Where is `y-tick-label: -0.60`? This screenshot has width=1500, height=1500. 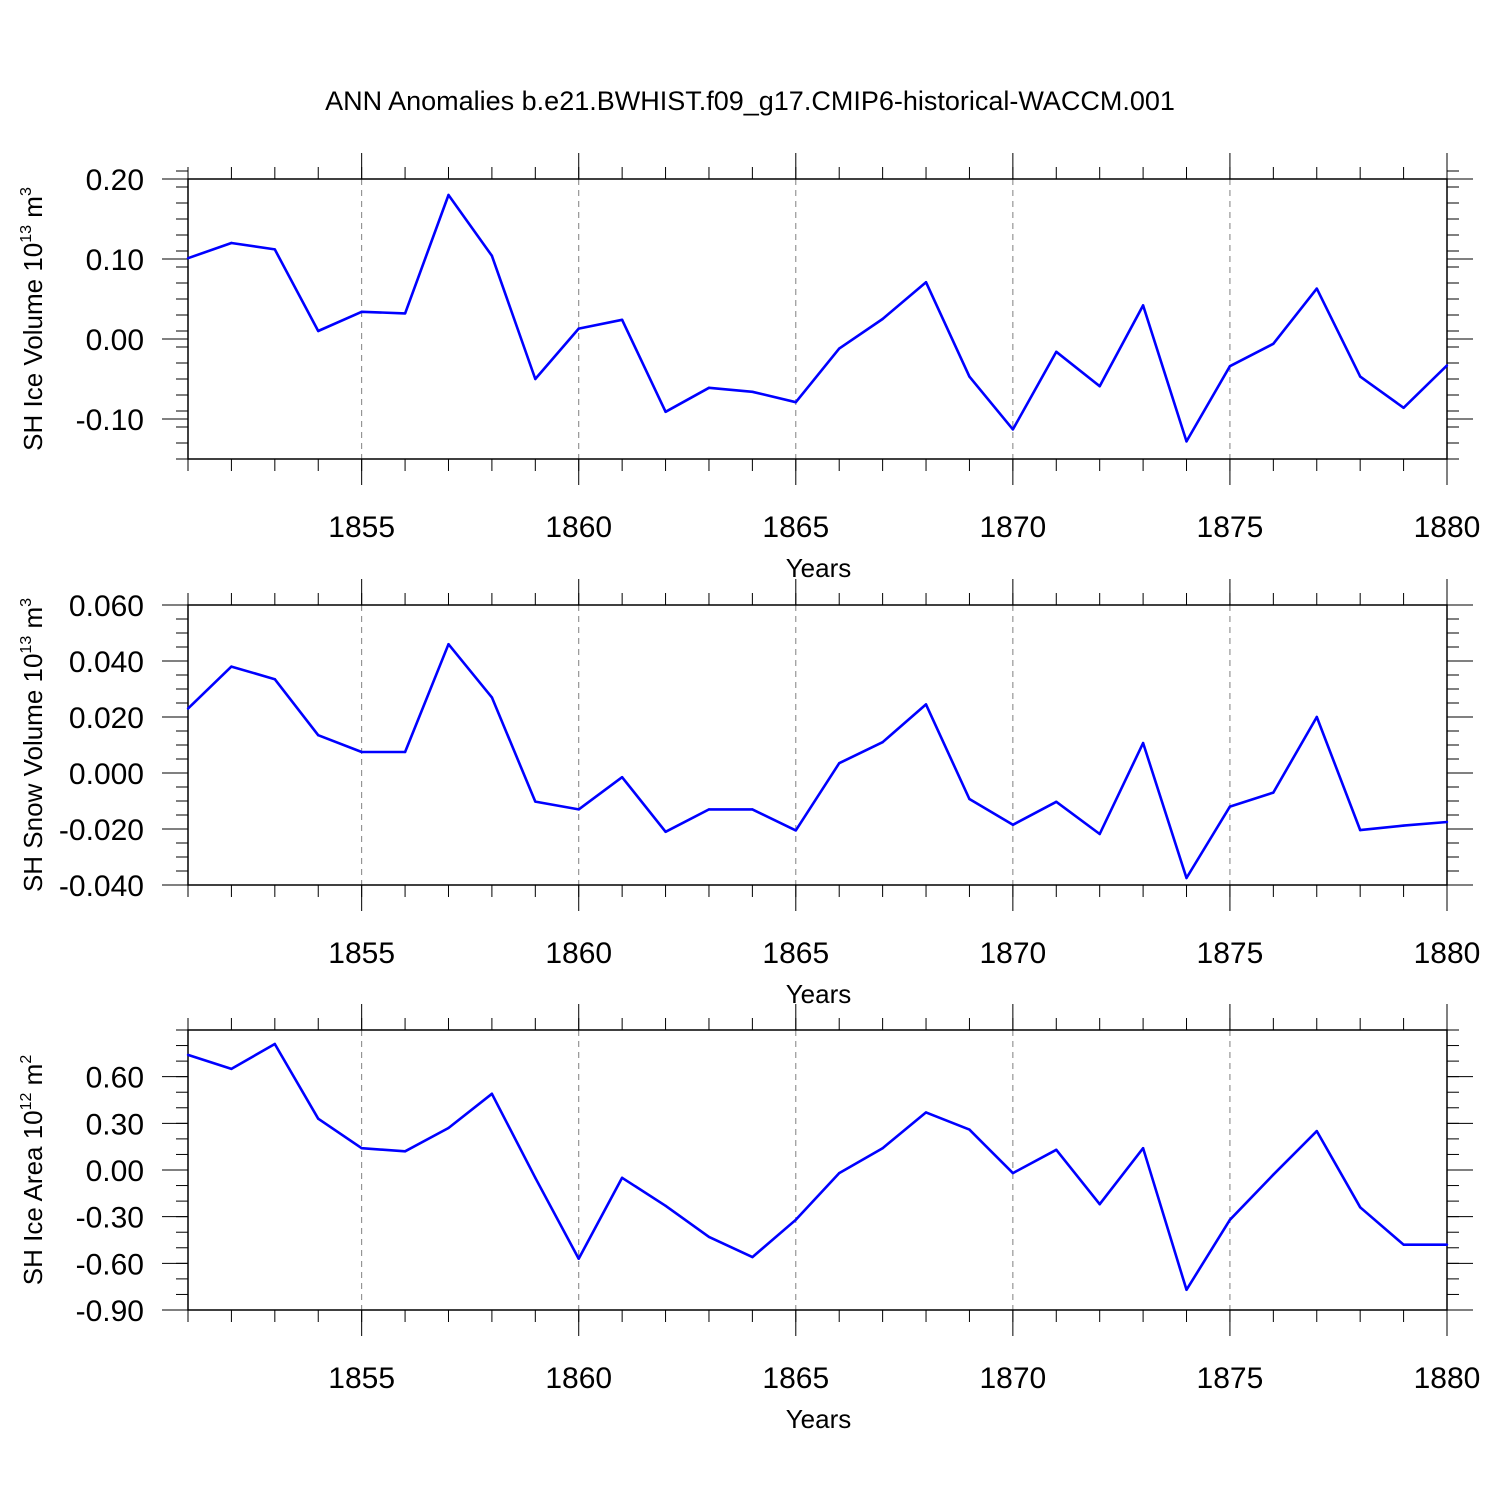
y-tick-label: -0.60 is located at coordinates (110, 1264).